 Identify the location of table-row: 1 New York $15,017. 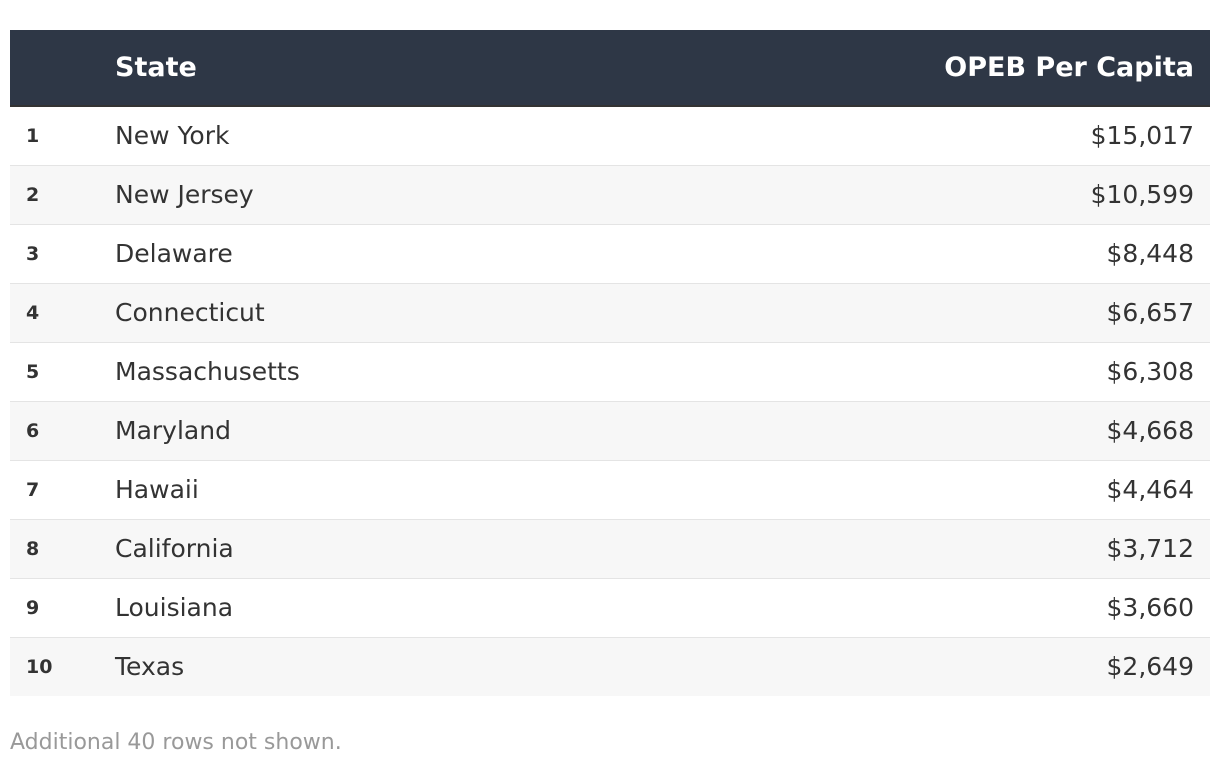
(610, 135).